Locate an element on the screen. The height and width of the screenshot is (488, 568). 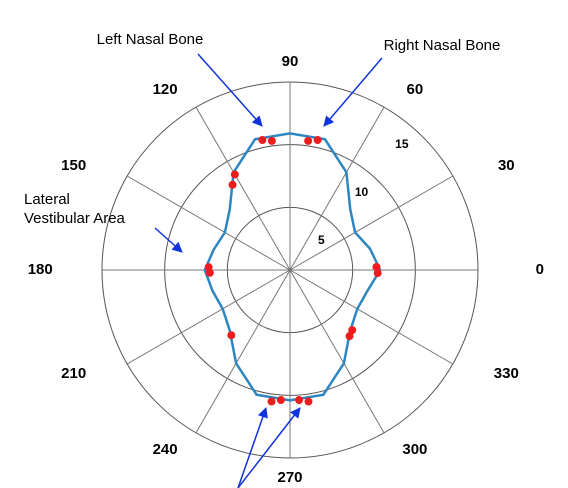
r-tick-label: 15 is located at coordinates (402, 144).